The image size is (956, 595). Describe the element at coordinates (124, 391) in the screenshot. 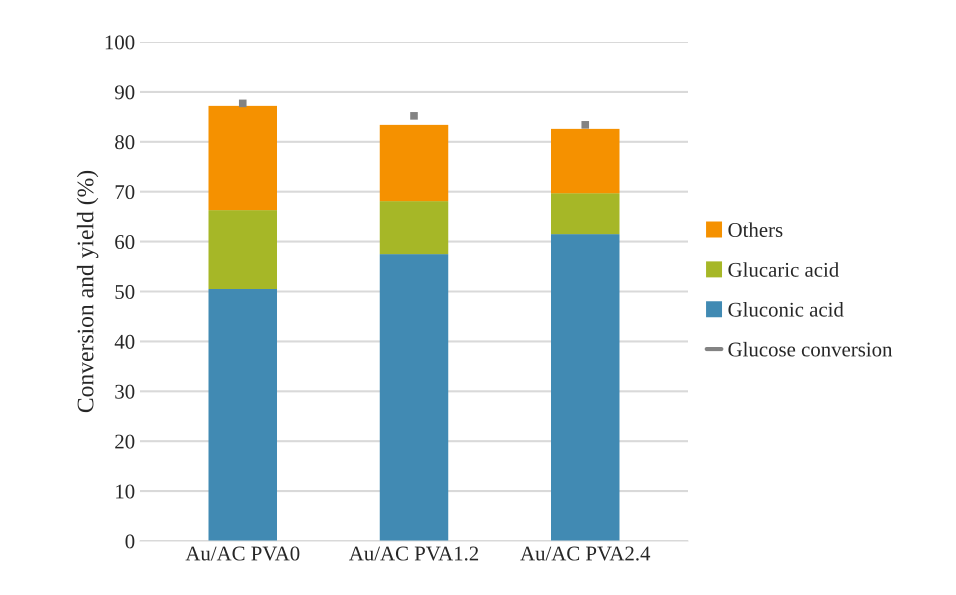

I see `y-tick-label: 30` at that location.